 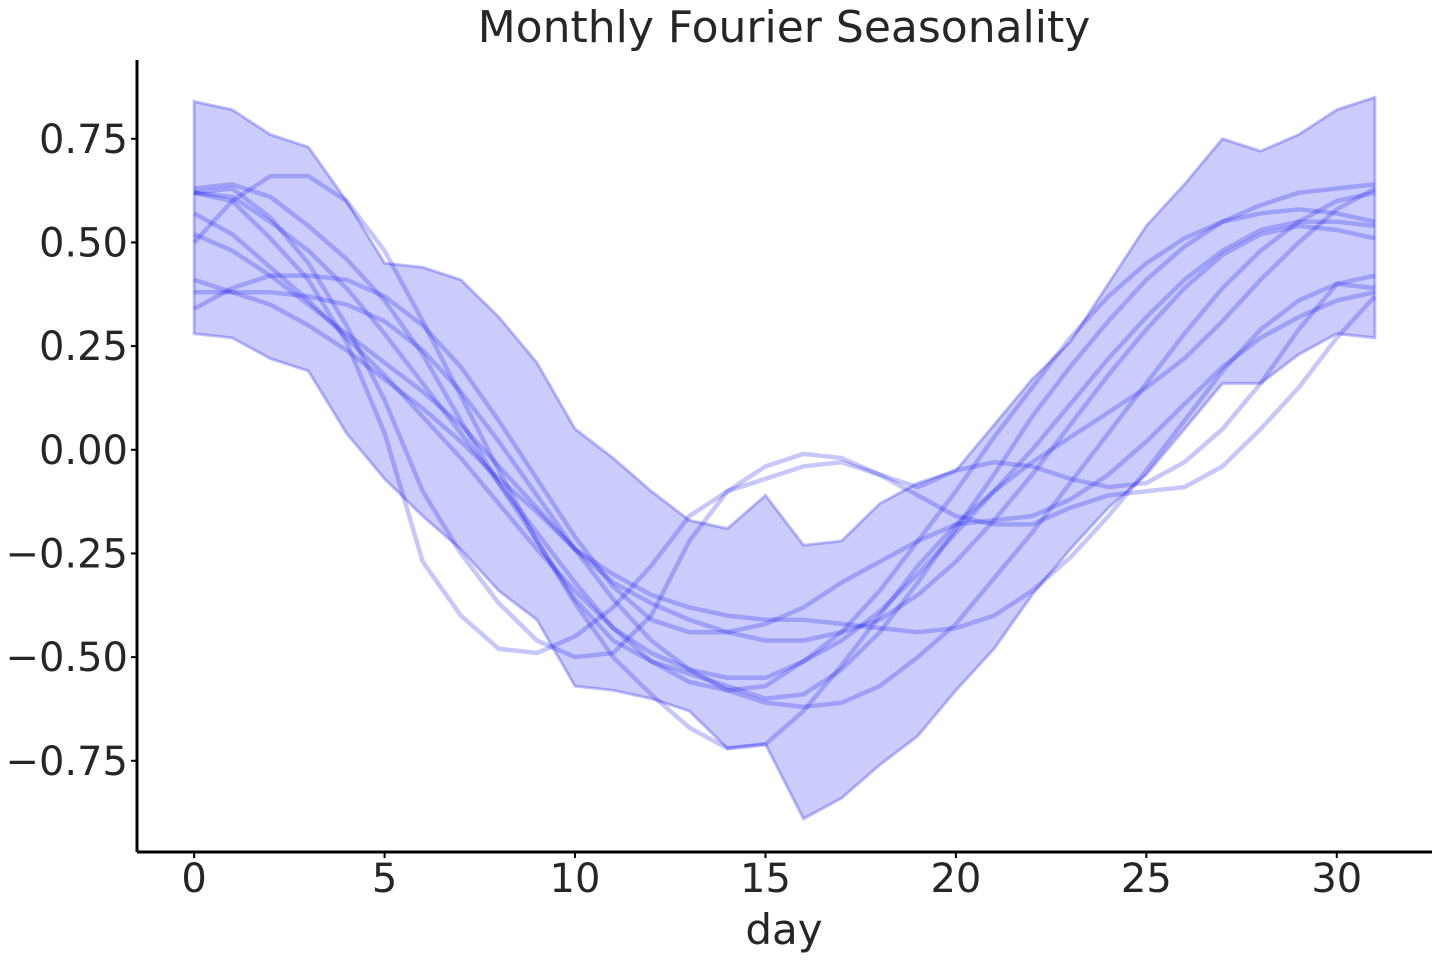 What do you see at coordinates (1146, 879) in the screenshot?
I see `x-tick-label: 25` at bounding box center [1146, 879].